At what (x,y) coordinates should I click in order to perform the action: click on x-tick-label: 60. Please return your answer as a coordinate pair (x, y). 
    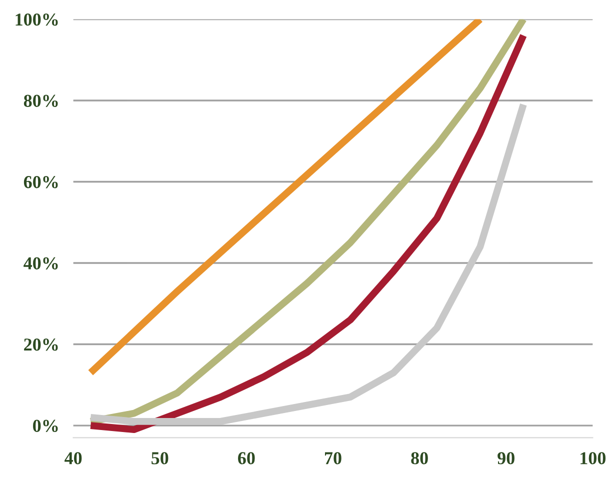
    Looking at the image, I should click on (246, 458).